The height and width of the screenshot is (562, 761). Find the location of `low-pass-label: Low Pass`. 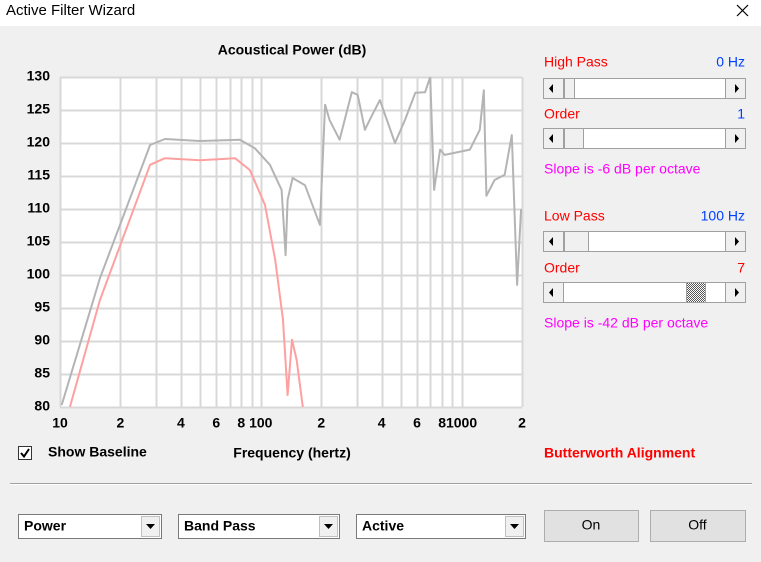

low-pass-label: Low Pass is located at coordinates (574, 216).